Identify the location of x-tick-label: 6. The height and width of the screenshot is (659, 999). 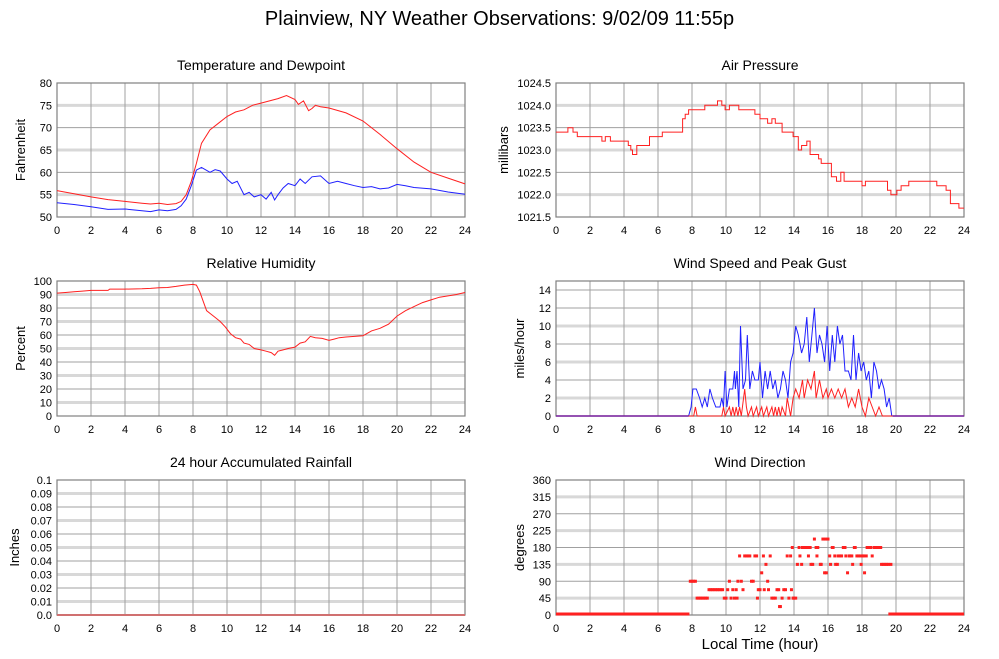
(658, 629).